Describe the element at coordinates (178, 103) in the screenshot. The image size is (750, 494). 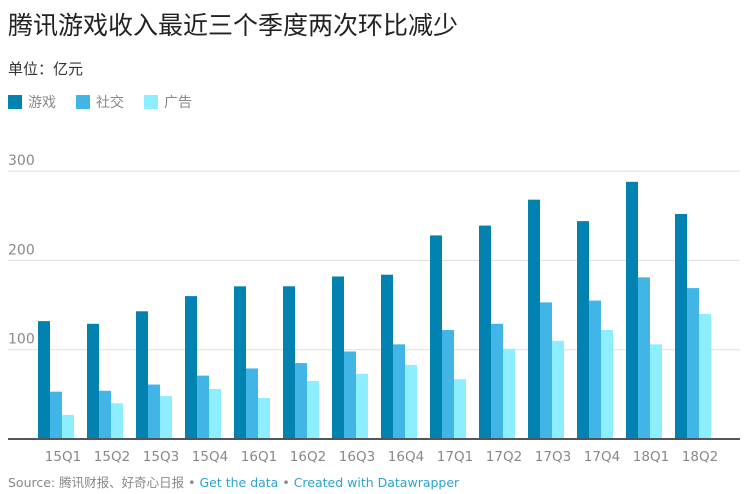
I see `legend-label: 广告` at that location.